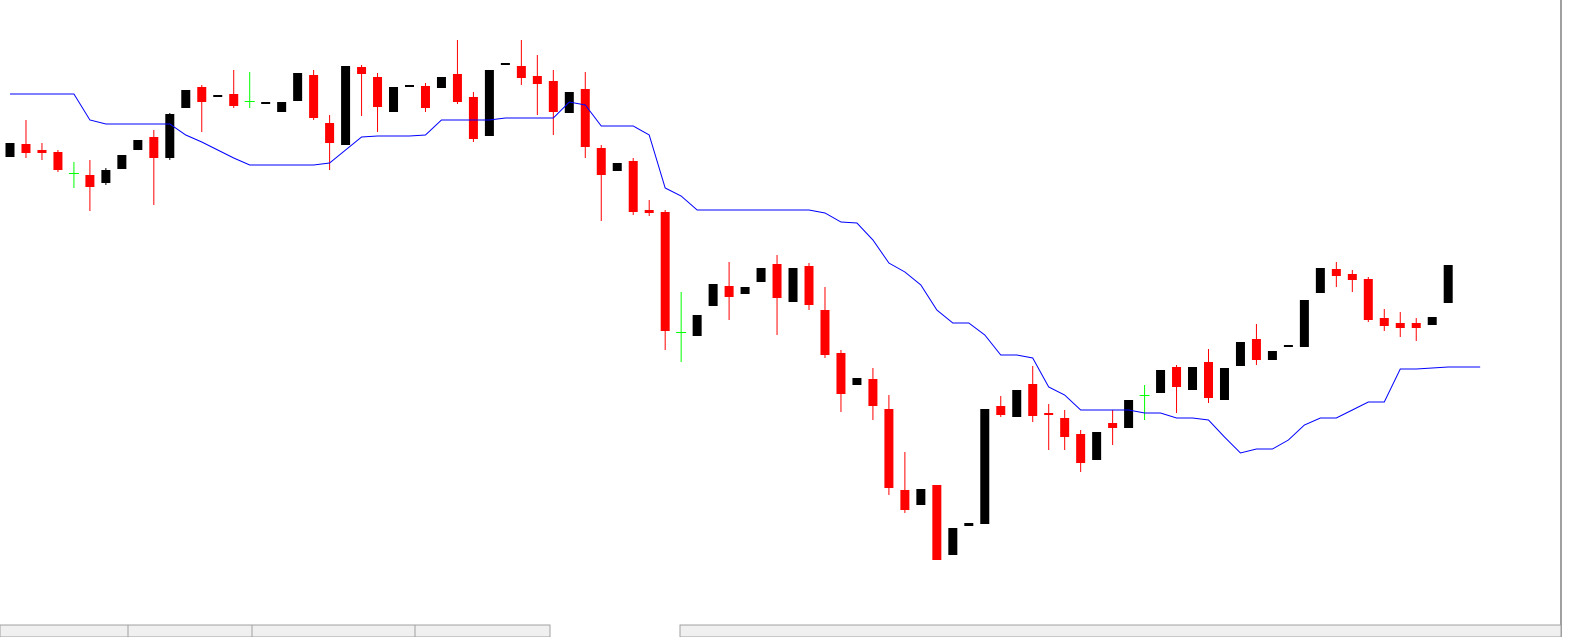  I want to click on tab-bar, so click(275, 630).